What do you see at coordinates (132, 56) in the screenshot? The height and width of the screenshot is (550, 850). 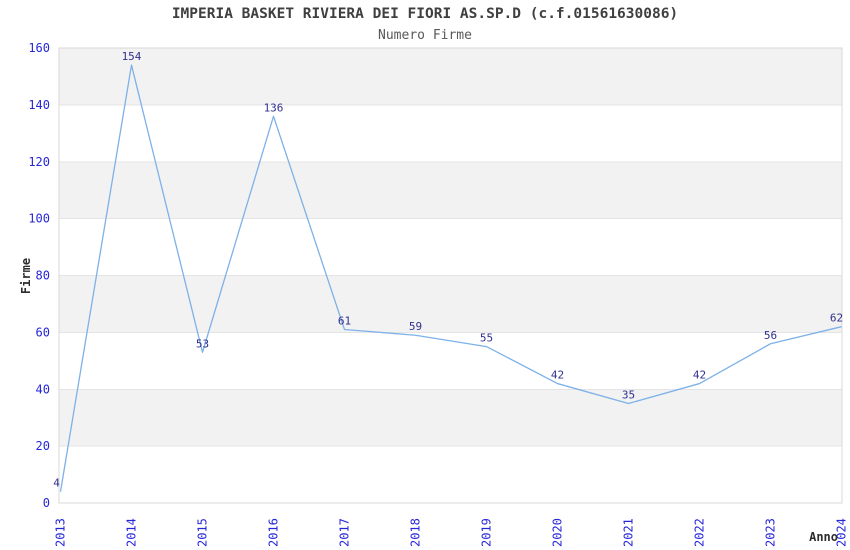 I see `data-point-label: 154` at bounding box center [132, 56].